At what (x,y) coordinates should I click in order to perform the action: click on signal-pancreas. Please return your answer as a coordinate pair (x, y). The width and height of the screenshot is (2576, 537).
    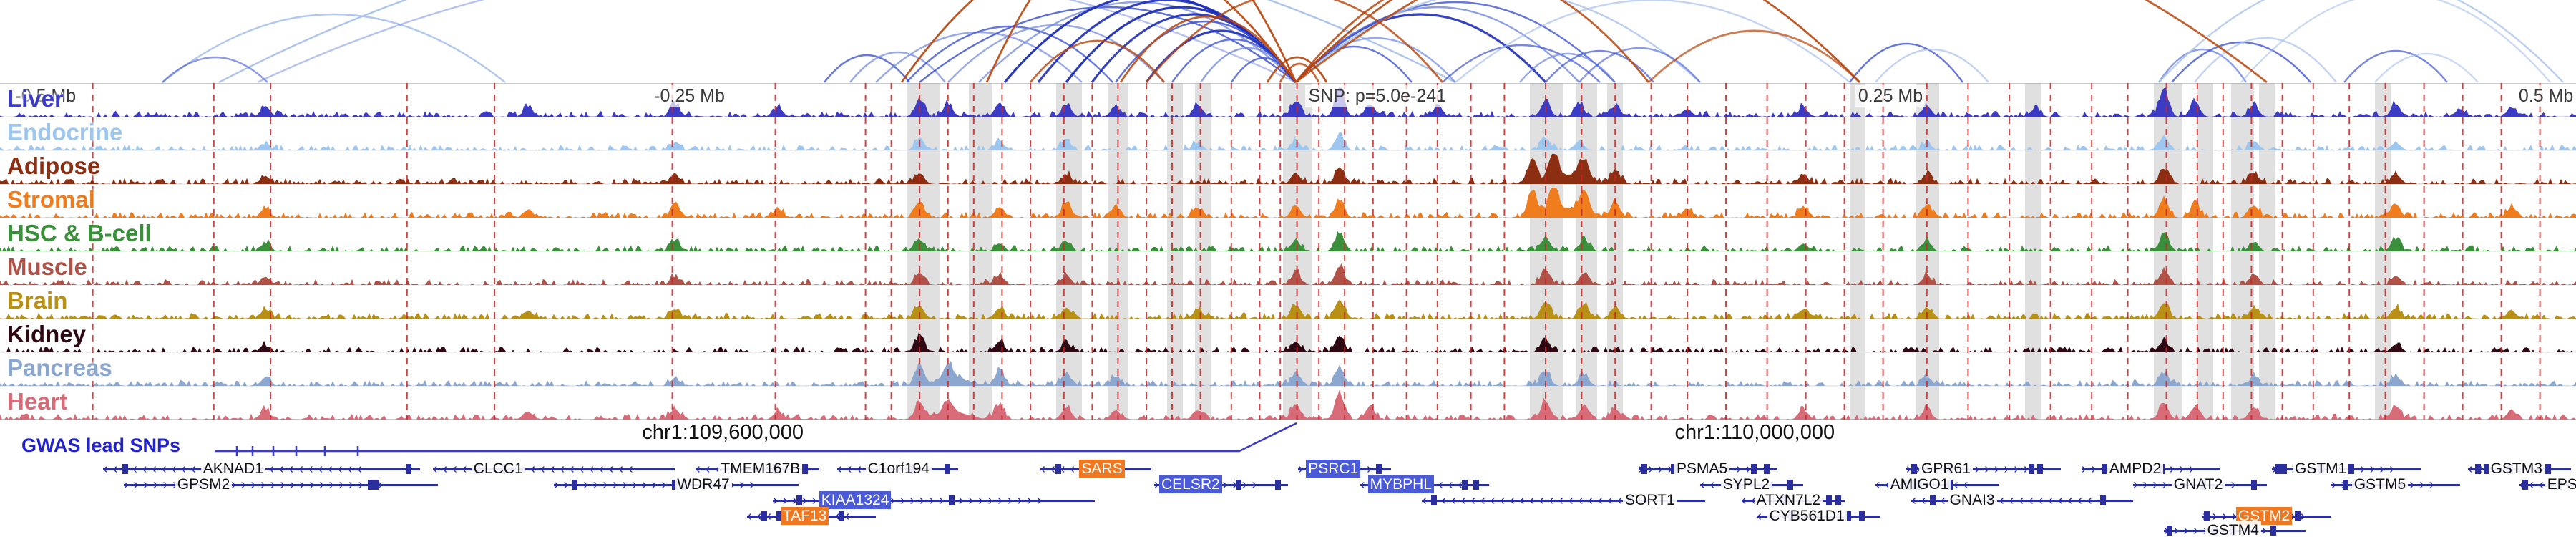
    Looking at the image, I should click on (1288, 373).